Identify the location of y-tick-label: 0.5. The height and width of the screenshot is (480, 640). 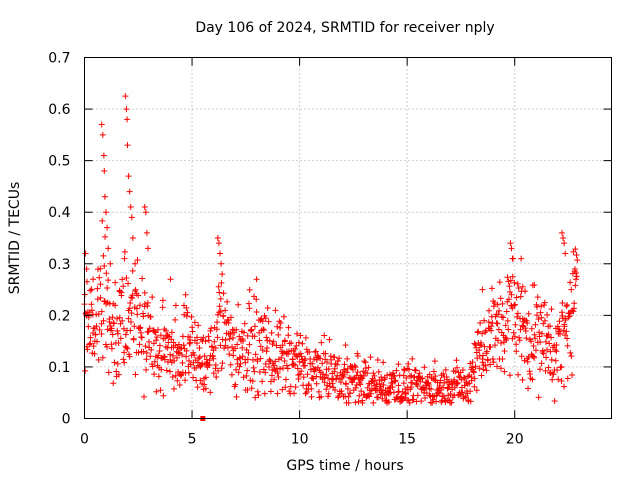
(59, 162).